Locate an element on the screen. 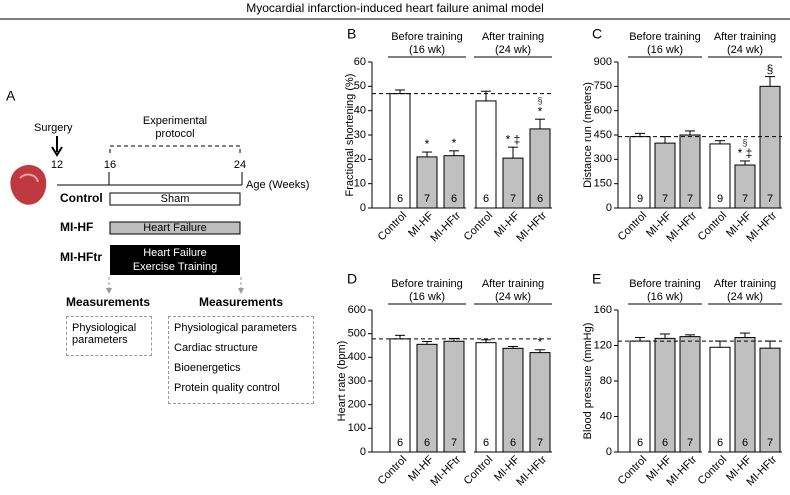 This screenshot has width=790, height=495. panel-label: C is located at coordinates (597, 34).